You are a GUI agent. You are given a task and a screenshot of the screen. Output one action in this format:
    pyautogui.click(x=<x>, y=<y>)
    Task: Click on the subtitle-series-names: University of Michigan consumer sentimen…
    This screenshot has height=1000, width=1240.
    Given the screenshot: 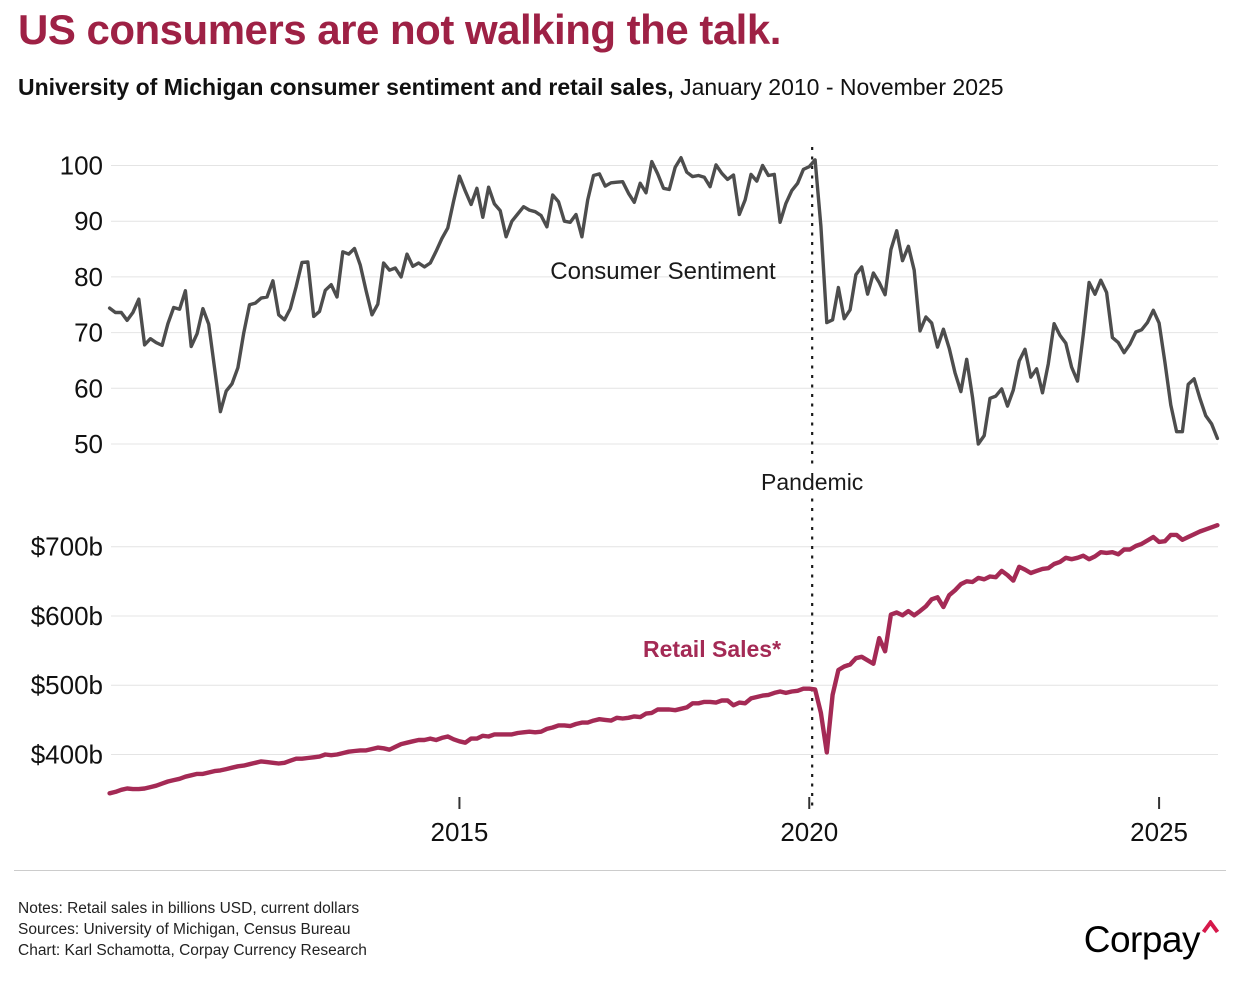 What is the action you would take?
    pyautogui.click(x=346, y=87)
    